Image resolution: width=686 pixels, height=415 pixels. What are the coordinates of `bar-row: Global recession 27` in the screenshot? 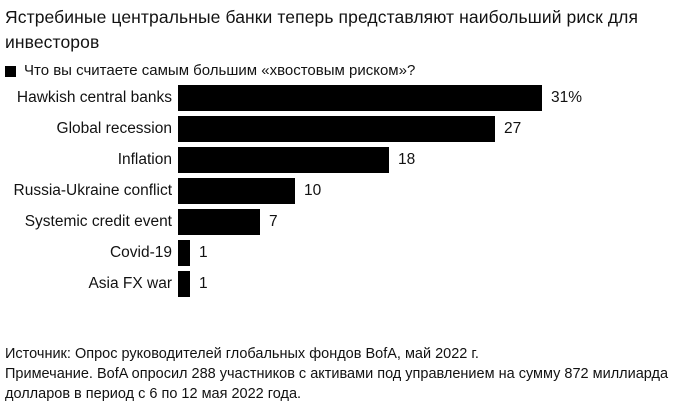 It's located at (342, 129).